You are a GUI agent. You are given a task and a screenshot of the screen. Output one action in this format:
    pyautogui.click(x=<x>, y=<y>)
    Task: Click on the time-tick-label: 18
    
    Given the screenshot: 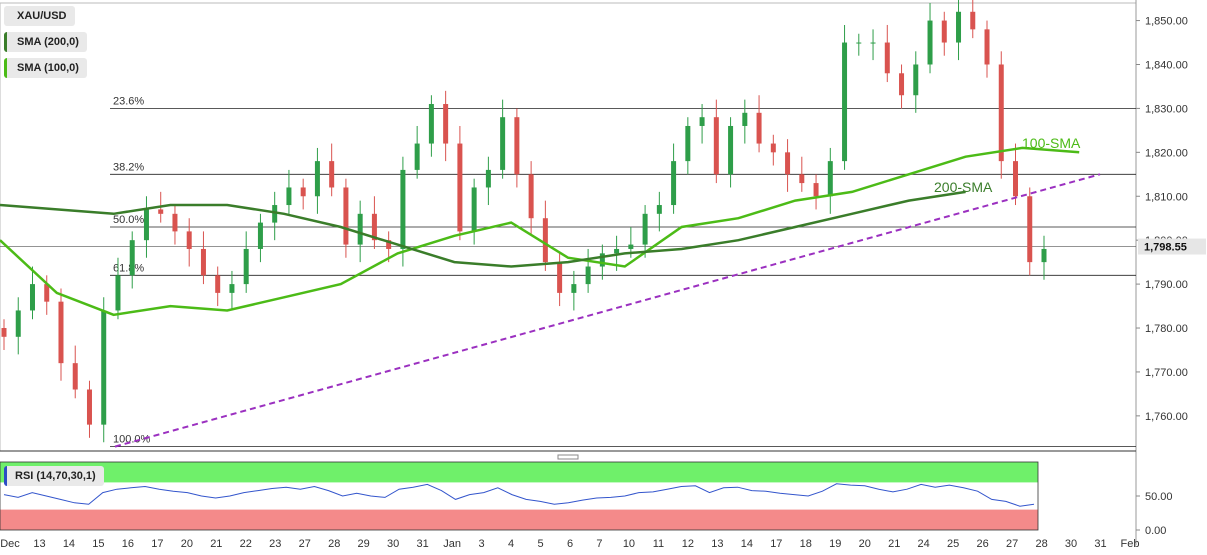 What is the action you would take?
    pyautogui.click(x=806, y=544)
    